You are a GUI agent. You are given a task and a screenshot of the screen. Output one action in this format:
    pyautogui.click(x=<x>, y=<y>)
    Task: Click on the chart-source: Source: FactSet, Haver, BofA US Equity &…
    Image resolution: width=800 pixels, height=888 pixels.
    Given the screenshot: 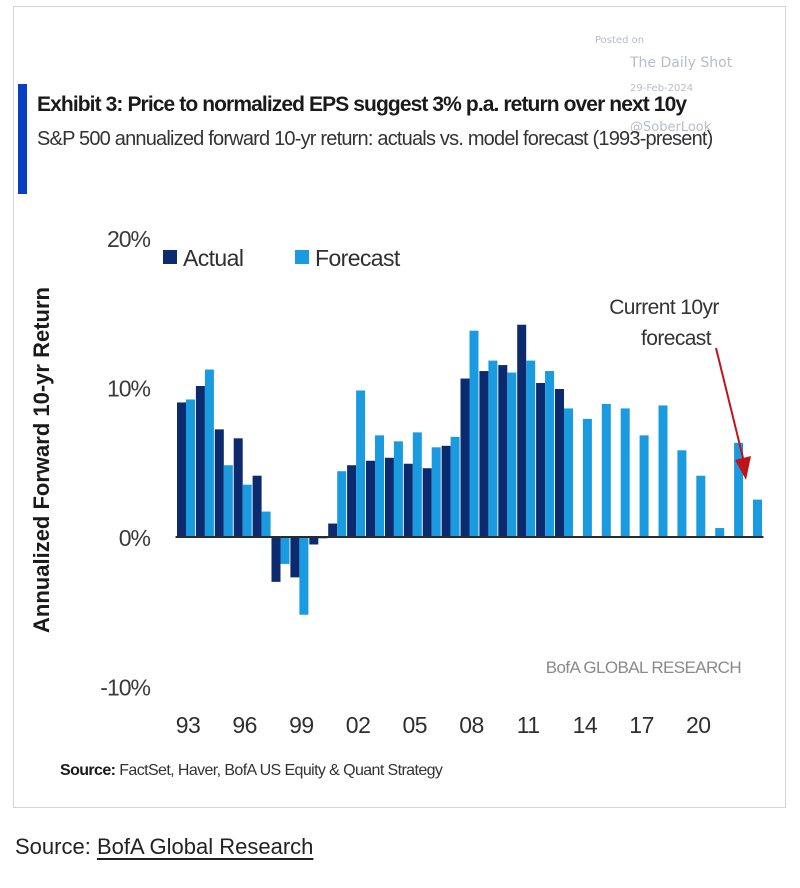 What is the action you would take?
    pyautogui.click(x=251, y=771)
    